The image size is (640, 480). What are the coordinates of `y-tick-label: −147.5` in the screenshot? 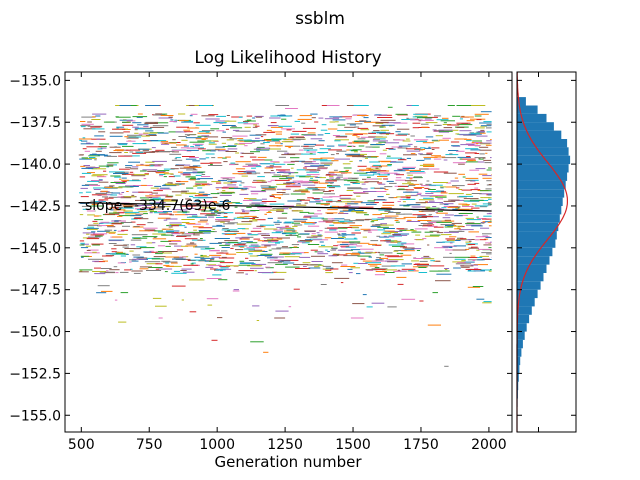 It's located at (35, 291).